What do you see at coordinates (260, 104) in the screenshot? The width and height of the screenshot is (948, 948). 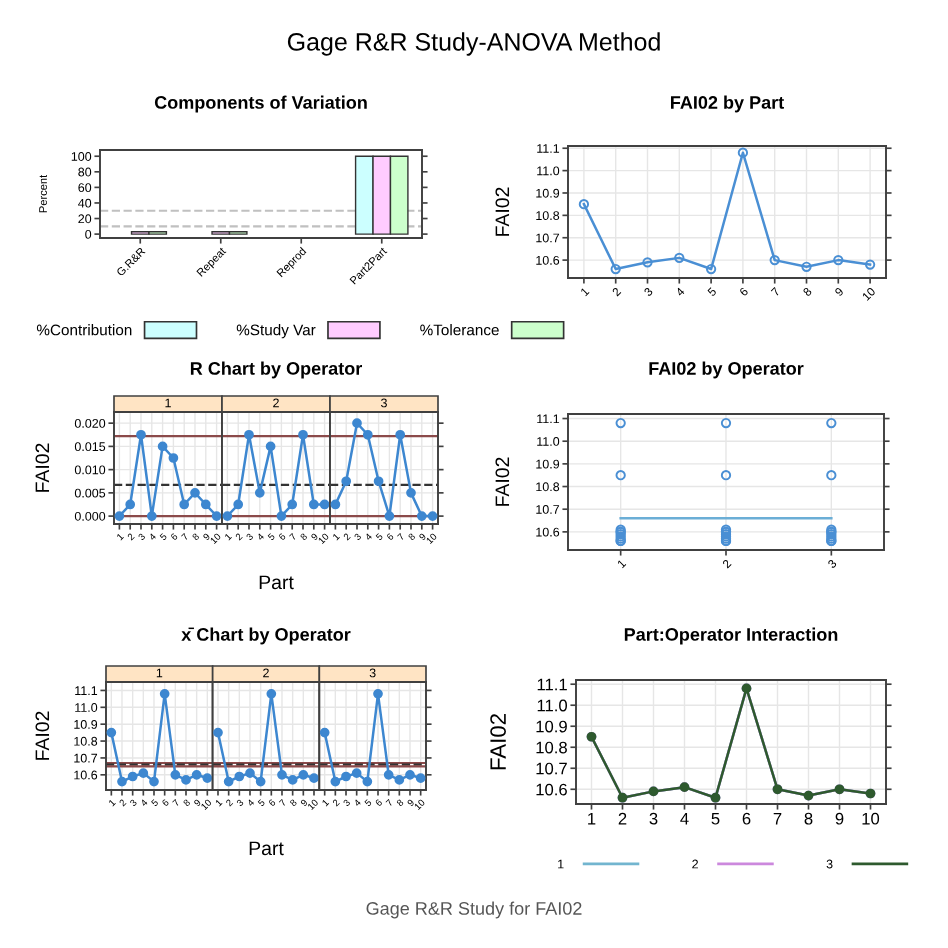 I see `chart-title: Components of Variation` at bounding box center [260, 104].